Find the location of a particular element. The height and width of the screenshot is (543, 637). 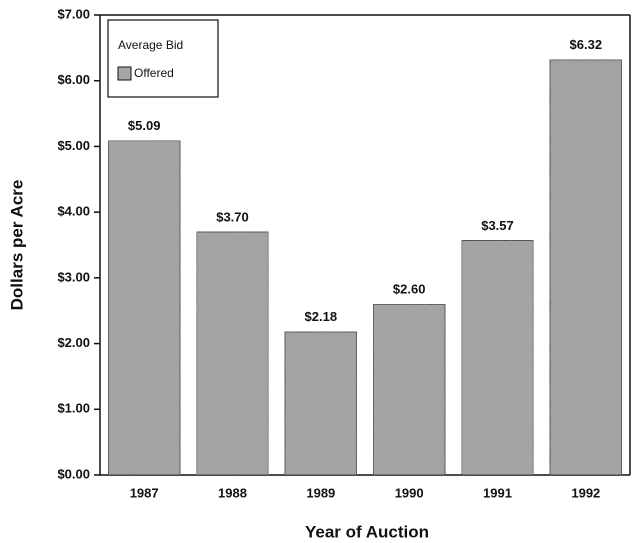

value-label: $3.57 is located at coordinates (497, 225).